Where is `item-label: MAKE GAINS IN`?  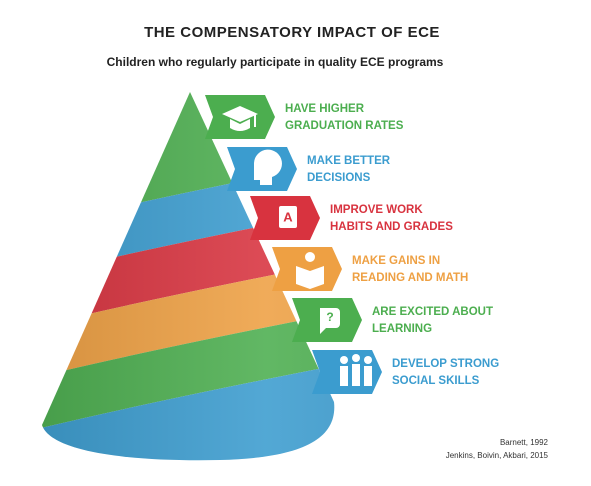
item-label: MAKE GAINS IN is located at coordinates (396, 261).